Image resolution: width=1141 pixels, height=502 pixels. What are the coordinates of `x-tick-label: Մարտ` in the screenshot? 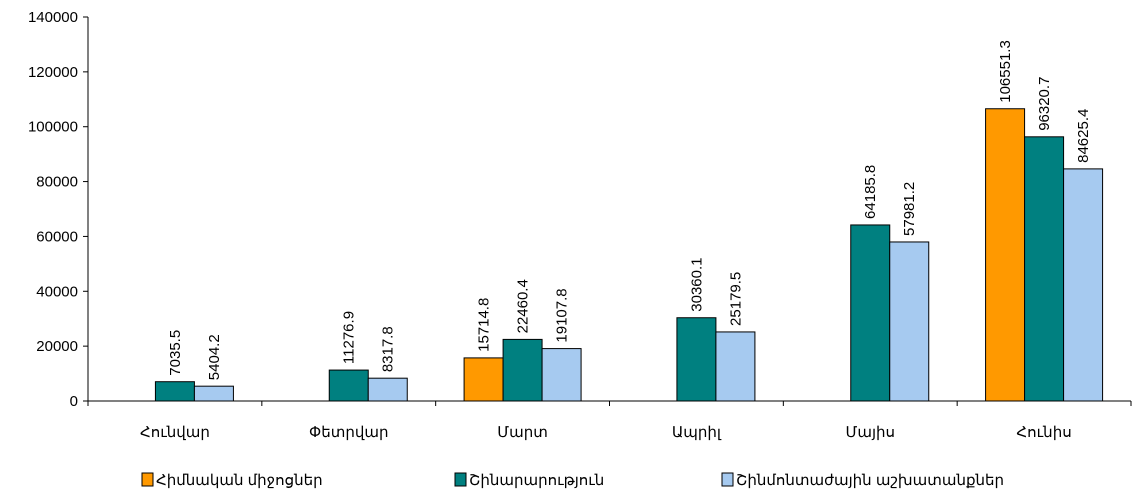 It's located at (522, 432).